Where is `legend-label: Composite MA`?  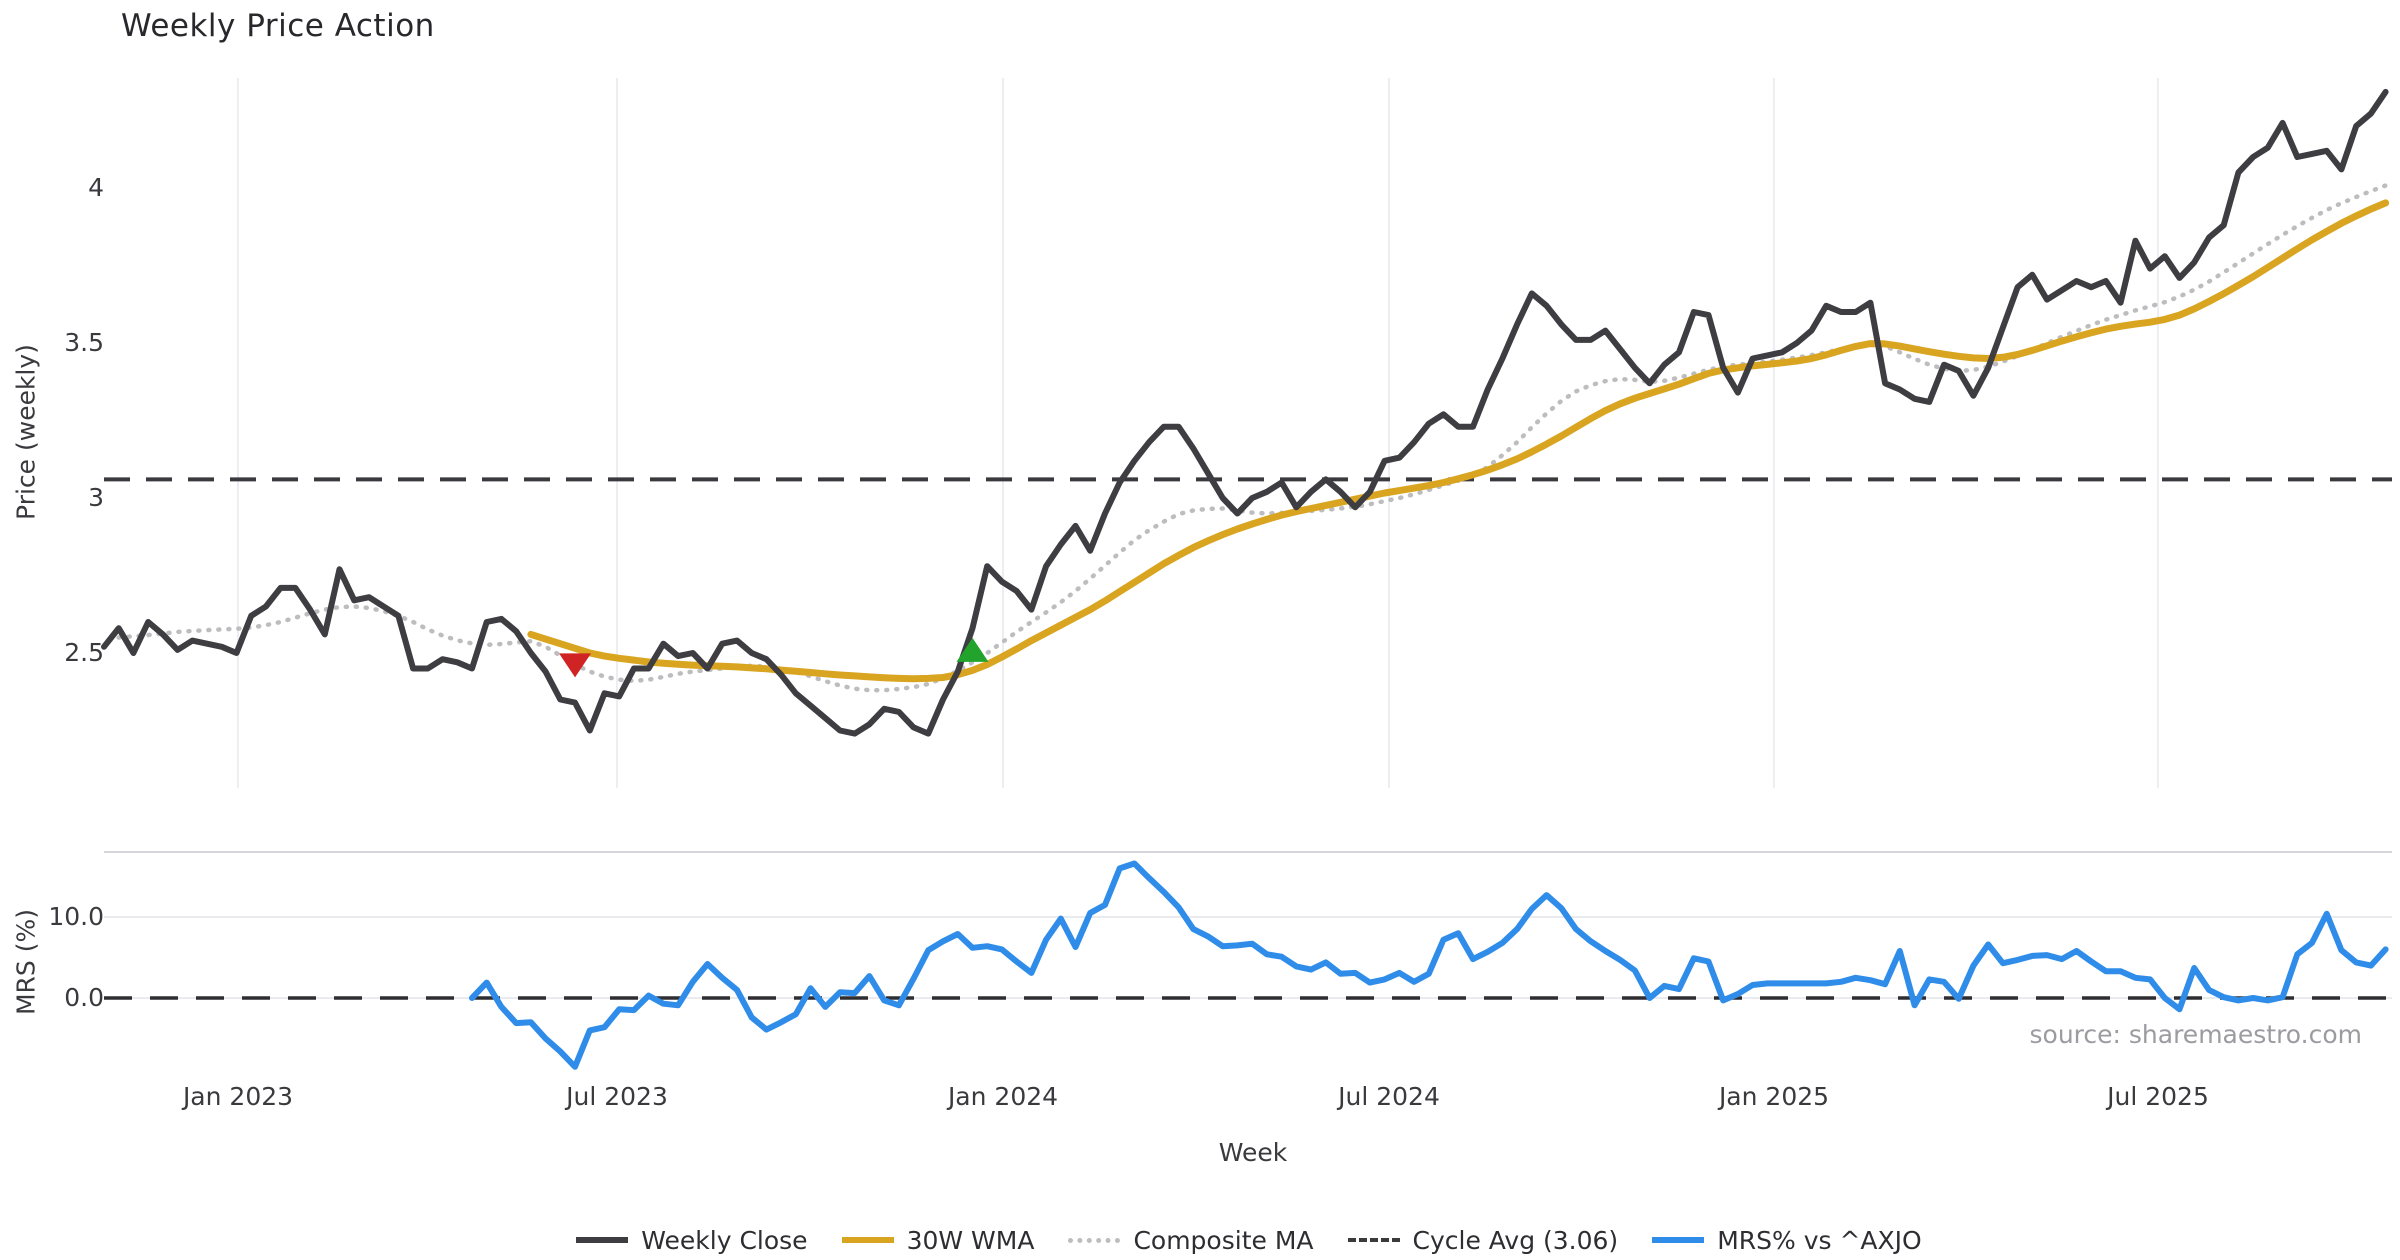
legend-label: Composite MA is located at coordinates (1223, 1240).